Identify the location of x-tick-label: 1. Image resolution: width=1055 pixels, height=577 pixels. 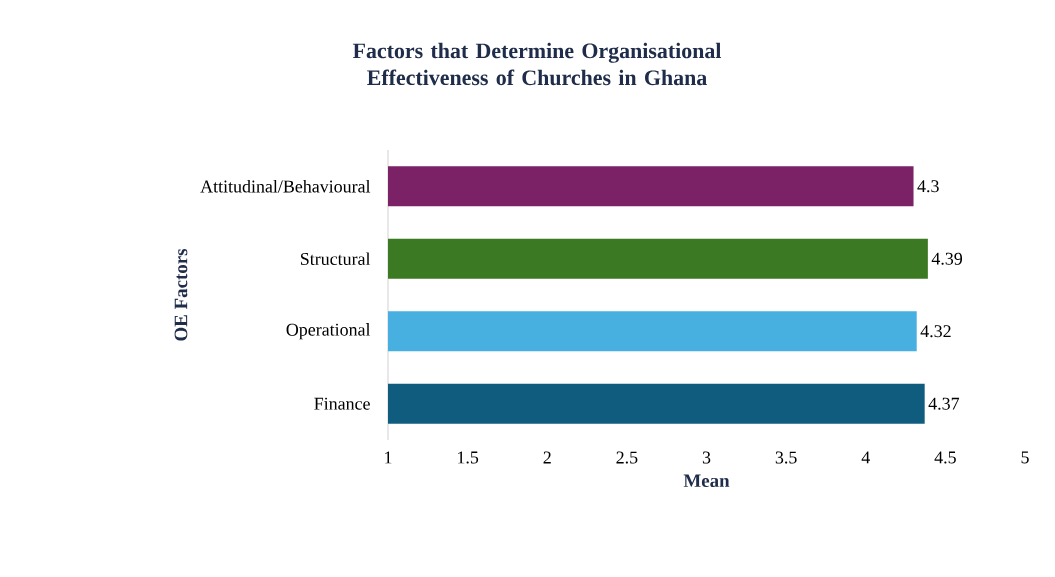
(388, 457).